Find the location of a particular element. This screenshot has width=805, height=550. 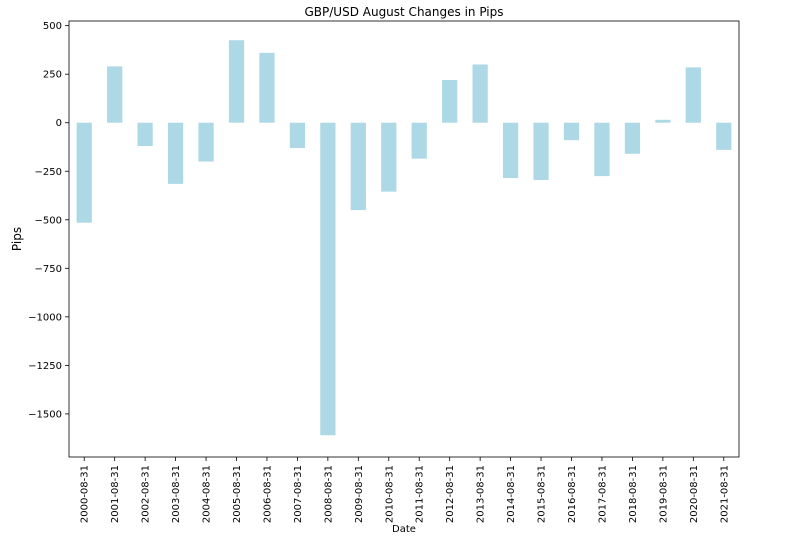

x-tick-label: 2014-08-31 is located at coordinates (511, 494).